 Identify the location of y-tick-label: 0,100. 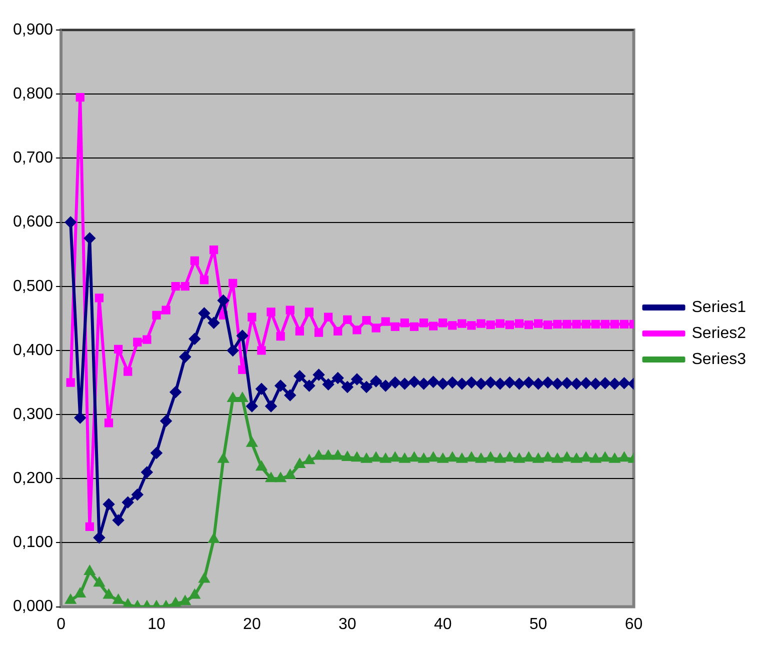
(33, 543).